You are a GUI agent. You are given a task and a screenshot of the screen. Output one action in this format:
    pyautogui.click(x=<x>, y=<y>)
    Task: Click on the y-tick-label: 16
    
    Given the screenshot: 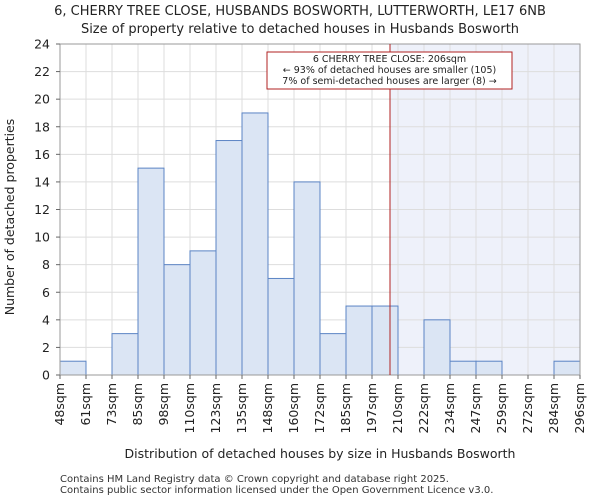 What is the action you would take?
    pyautogui.click(x=42, y=154)
    